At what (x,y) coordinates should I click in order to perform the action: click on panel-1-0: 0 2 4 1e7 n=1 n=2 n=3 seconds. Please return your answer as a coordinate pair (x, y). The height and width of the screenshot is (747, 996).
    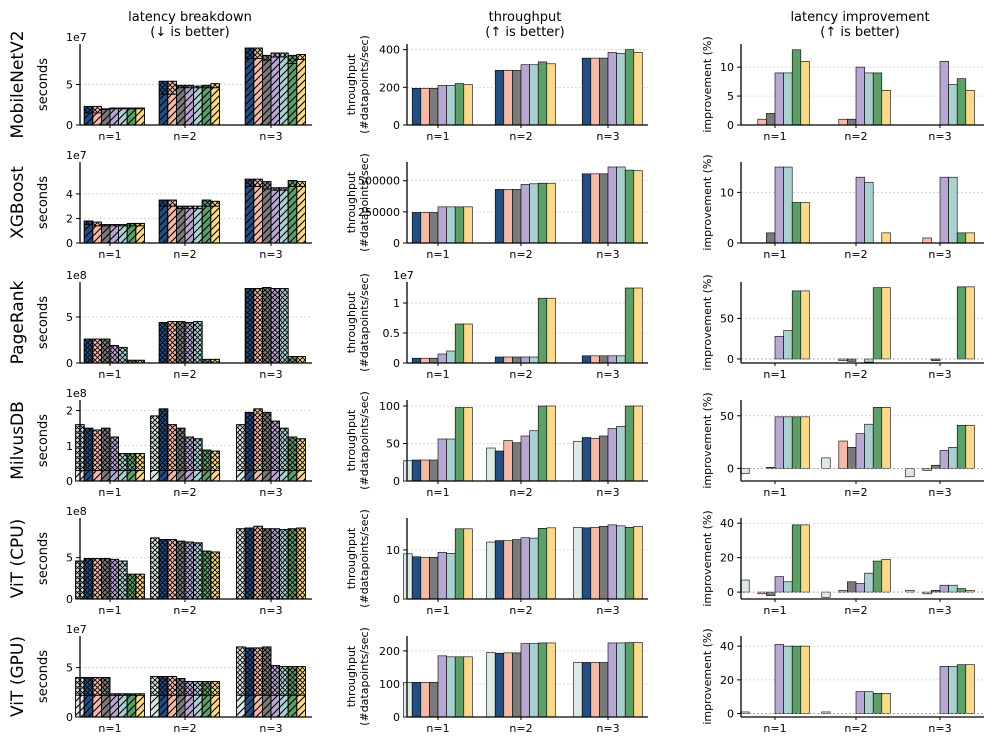
    Looking at the image, I should click on (174, 205).